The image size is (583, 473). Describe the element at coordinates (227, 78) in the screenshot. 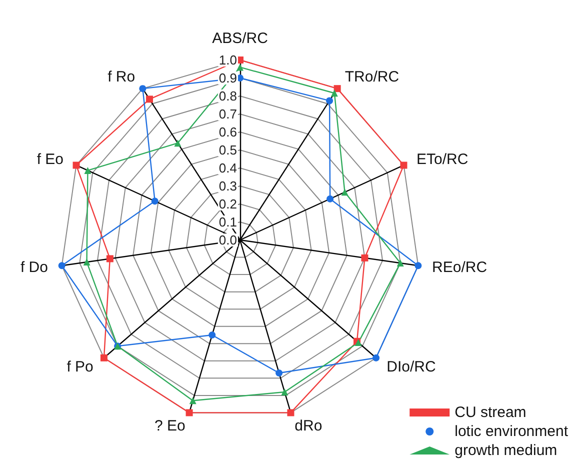

I see `y-tick-label: 0.9` at that location.